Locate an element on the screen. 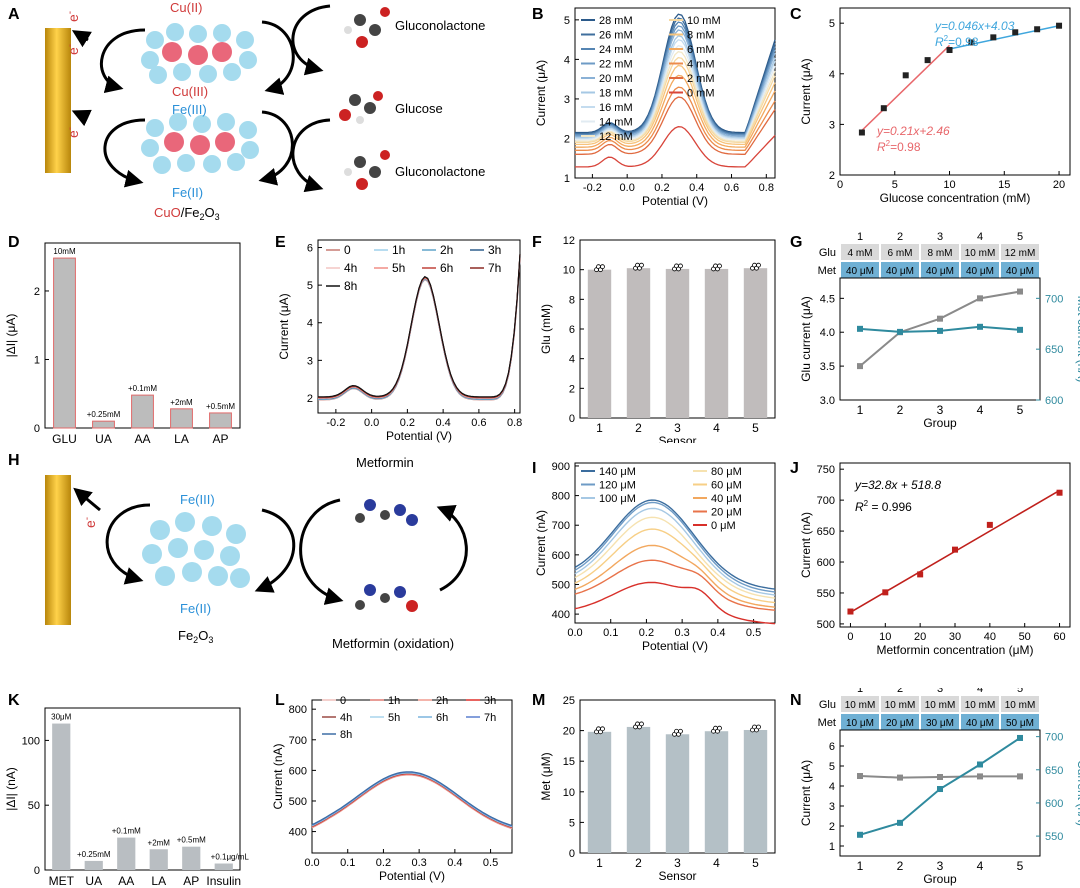 The image size is (1080, 888). legend-label: 4h is located at coordinates (346, 718).